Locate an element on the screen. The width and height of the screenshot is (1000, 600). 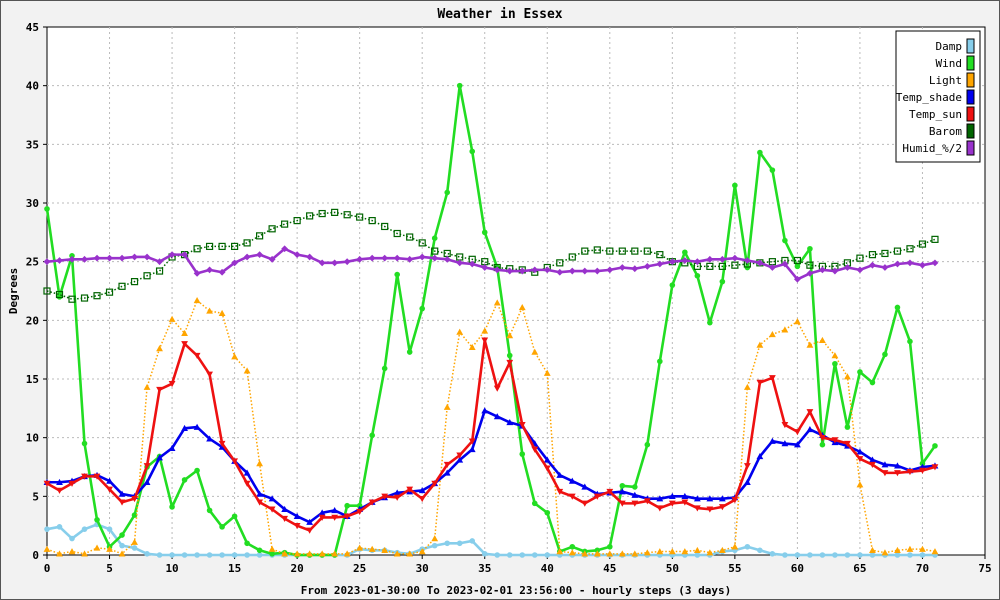
legend-swatch-light is located at coordinates (970, 80).